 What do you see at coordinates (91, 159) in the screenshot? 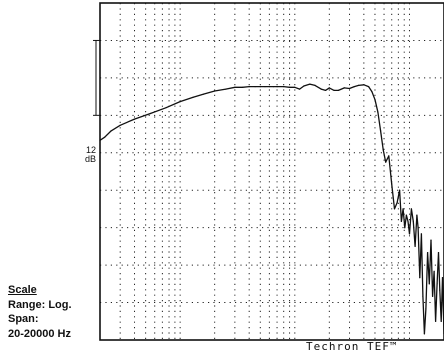
I see `reference-unit: dB` at bounding box center [91, 159].